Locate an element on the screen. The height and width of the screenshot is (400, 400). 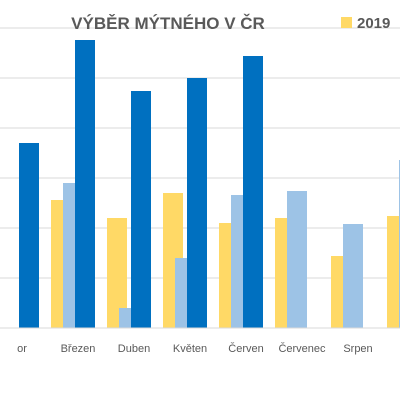
x-tick-label: Červenec is located at coordinates (302, 348).